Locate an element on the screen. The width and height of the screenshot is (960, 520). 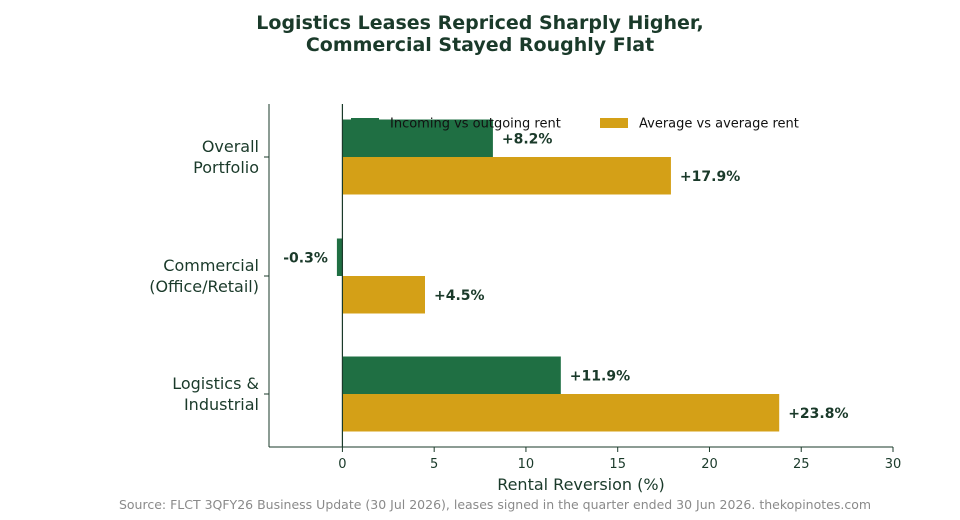
category-label: Logistics & Industrial is located at coordinates (215, 394).